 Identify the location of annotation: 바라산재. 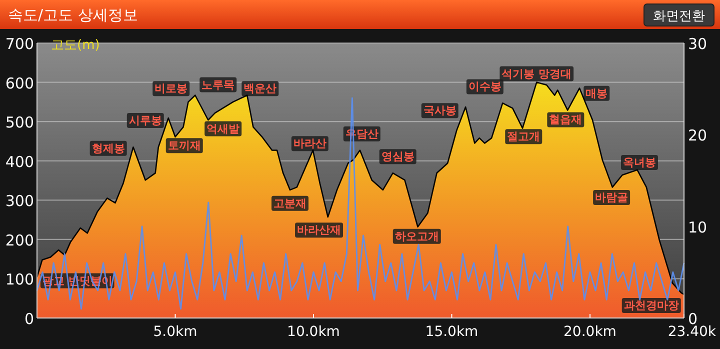
(319, 230).